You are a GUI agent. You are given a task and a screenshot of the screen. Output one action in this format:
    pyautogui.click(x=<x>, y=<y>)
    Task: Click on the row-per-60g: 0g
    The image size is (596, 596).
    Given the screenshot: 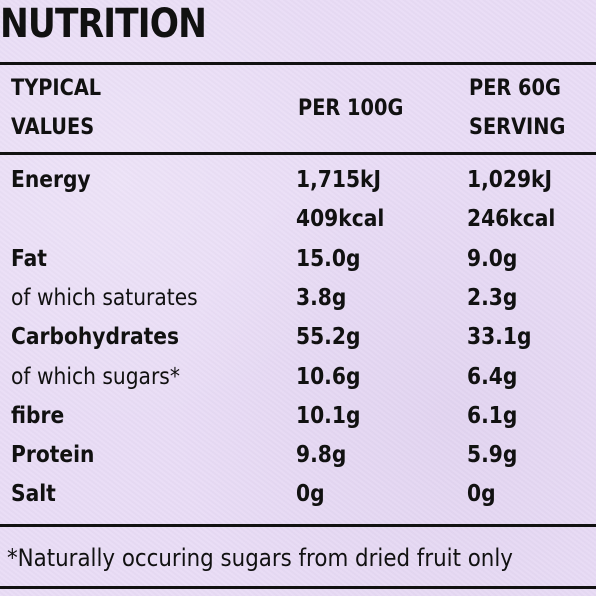 What is the action you would take?
    pyautogui.click(x=481, y=494)
    